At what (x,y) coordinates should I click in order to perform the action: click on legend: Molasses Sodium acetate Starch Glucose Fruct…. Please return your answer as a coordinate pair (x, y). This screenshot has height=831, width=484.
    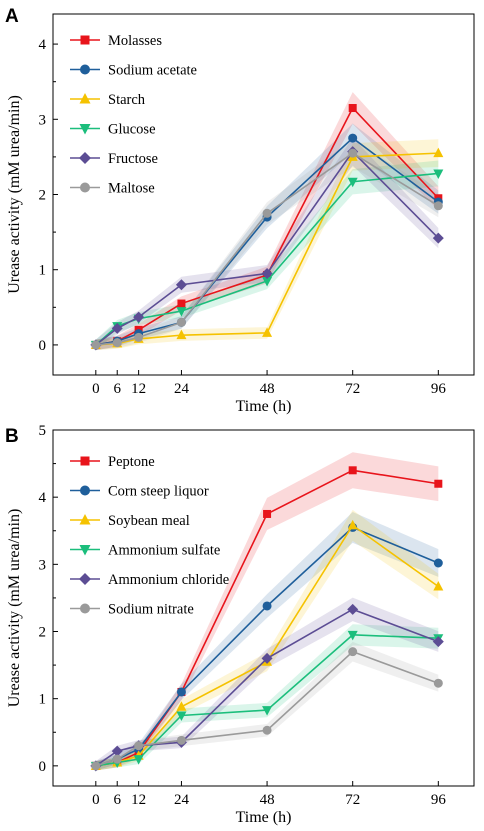
    Looking at the image, I should click on (133, 115).